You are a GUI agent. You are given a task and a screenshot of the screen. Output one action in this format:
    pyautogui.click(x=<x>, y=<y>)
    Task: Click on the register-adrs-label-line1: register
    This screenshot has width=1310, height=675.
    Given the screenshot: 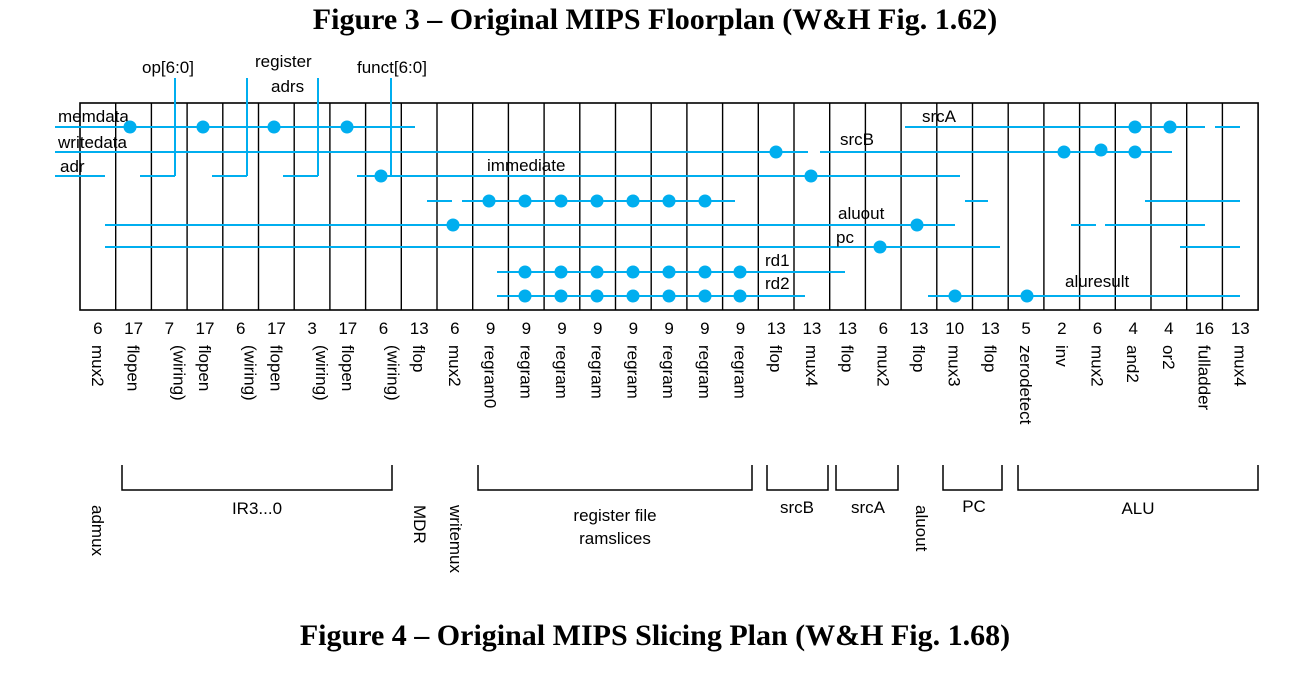 What is the action you would take?
    pyautogui.click(x=283, y=61)
    